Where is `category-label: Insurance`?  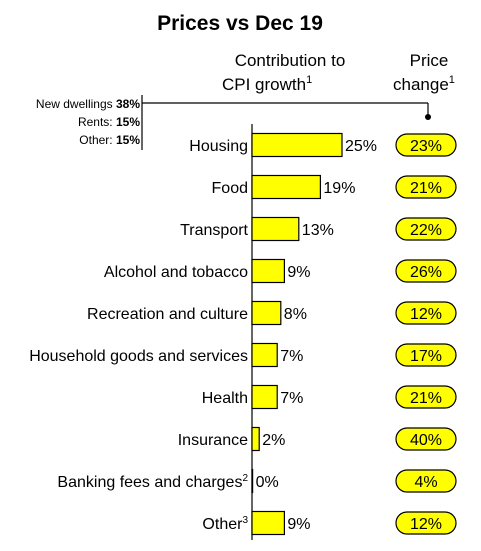 category-label: Insurance is located at coordinates (213, 440).